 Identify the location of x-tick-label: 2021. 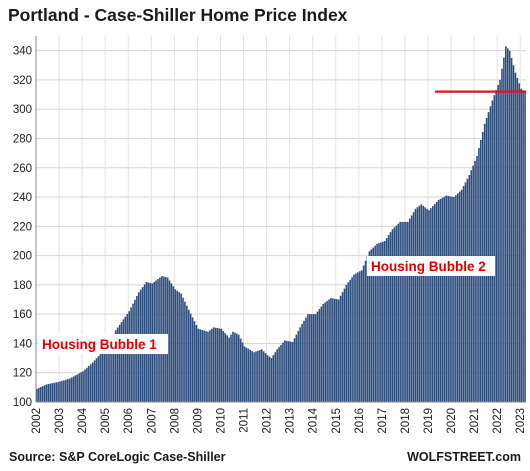
(475, 421).